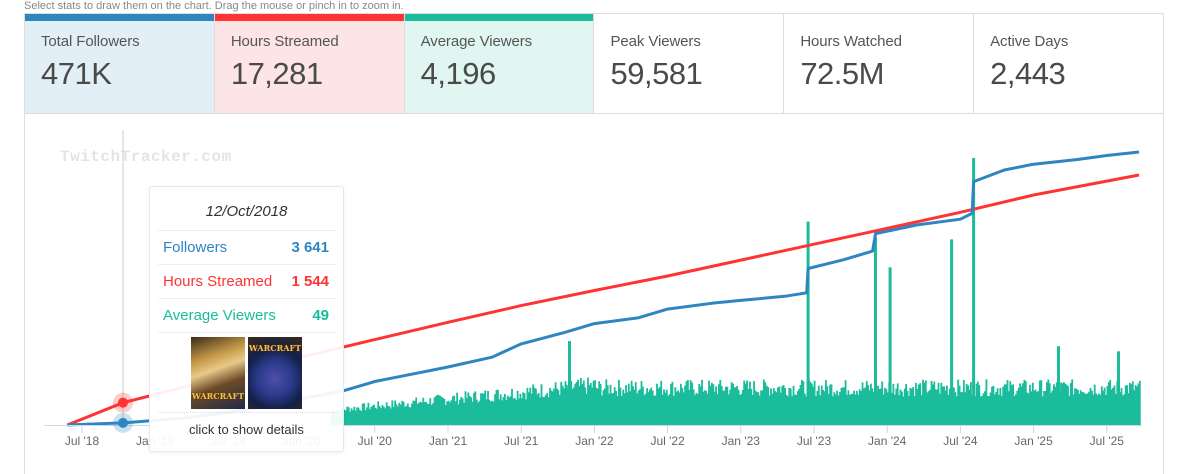  What do you see at coordinates (122, 422) in the screenshot?
I see `followers-marker` at bounding box center [122, 422].